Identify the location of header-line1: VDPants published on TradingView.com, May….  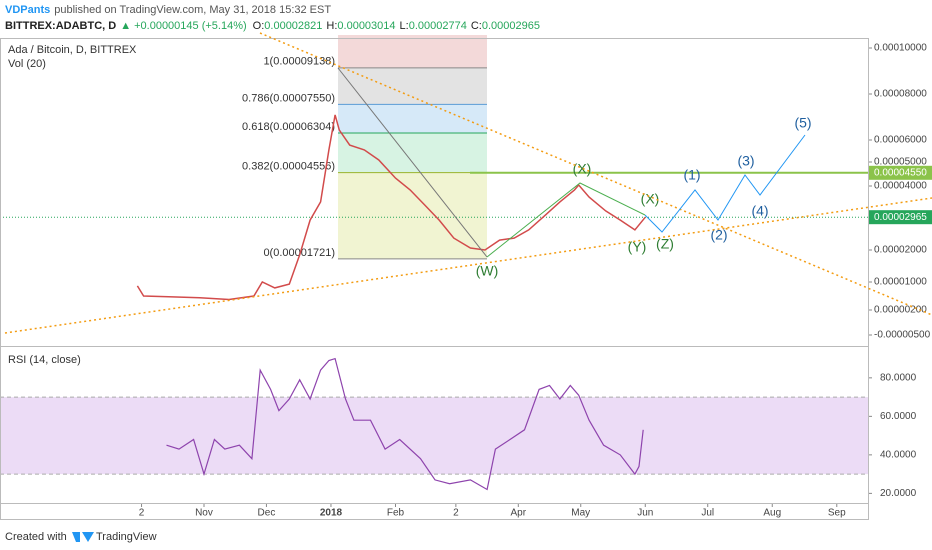
(168, 10).